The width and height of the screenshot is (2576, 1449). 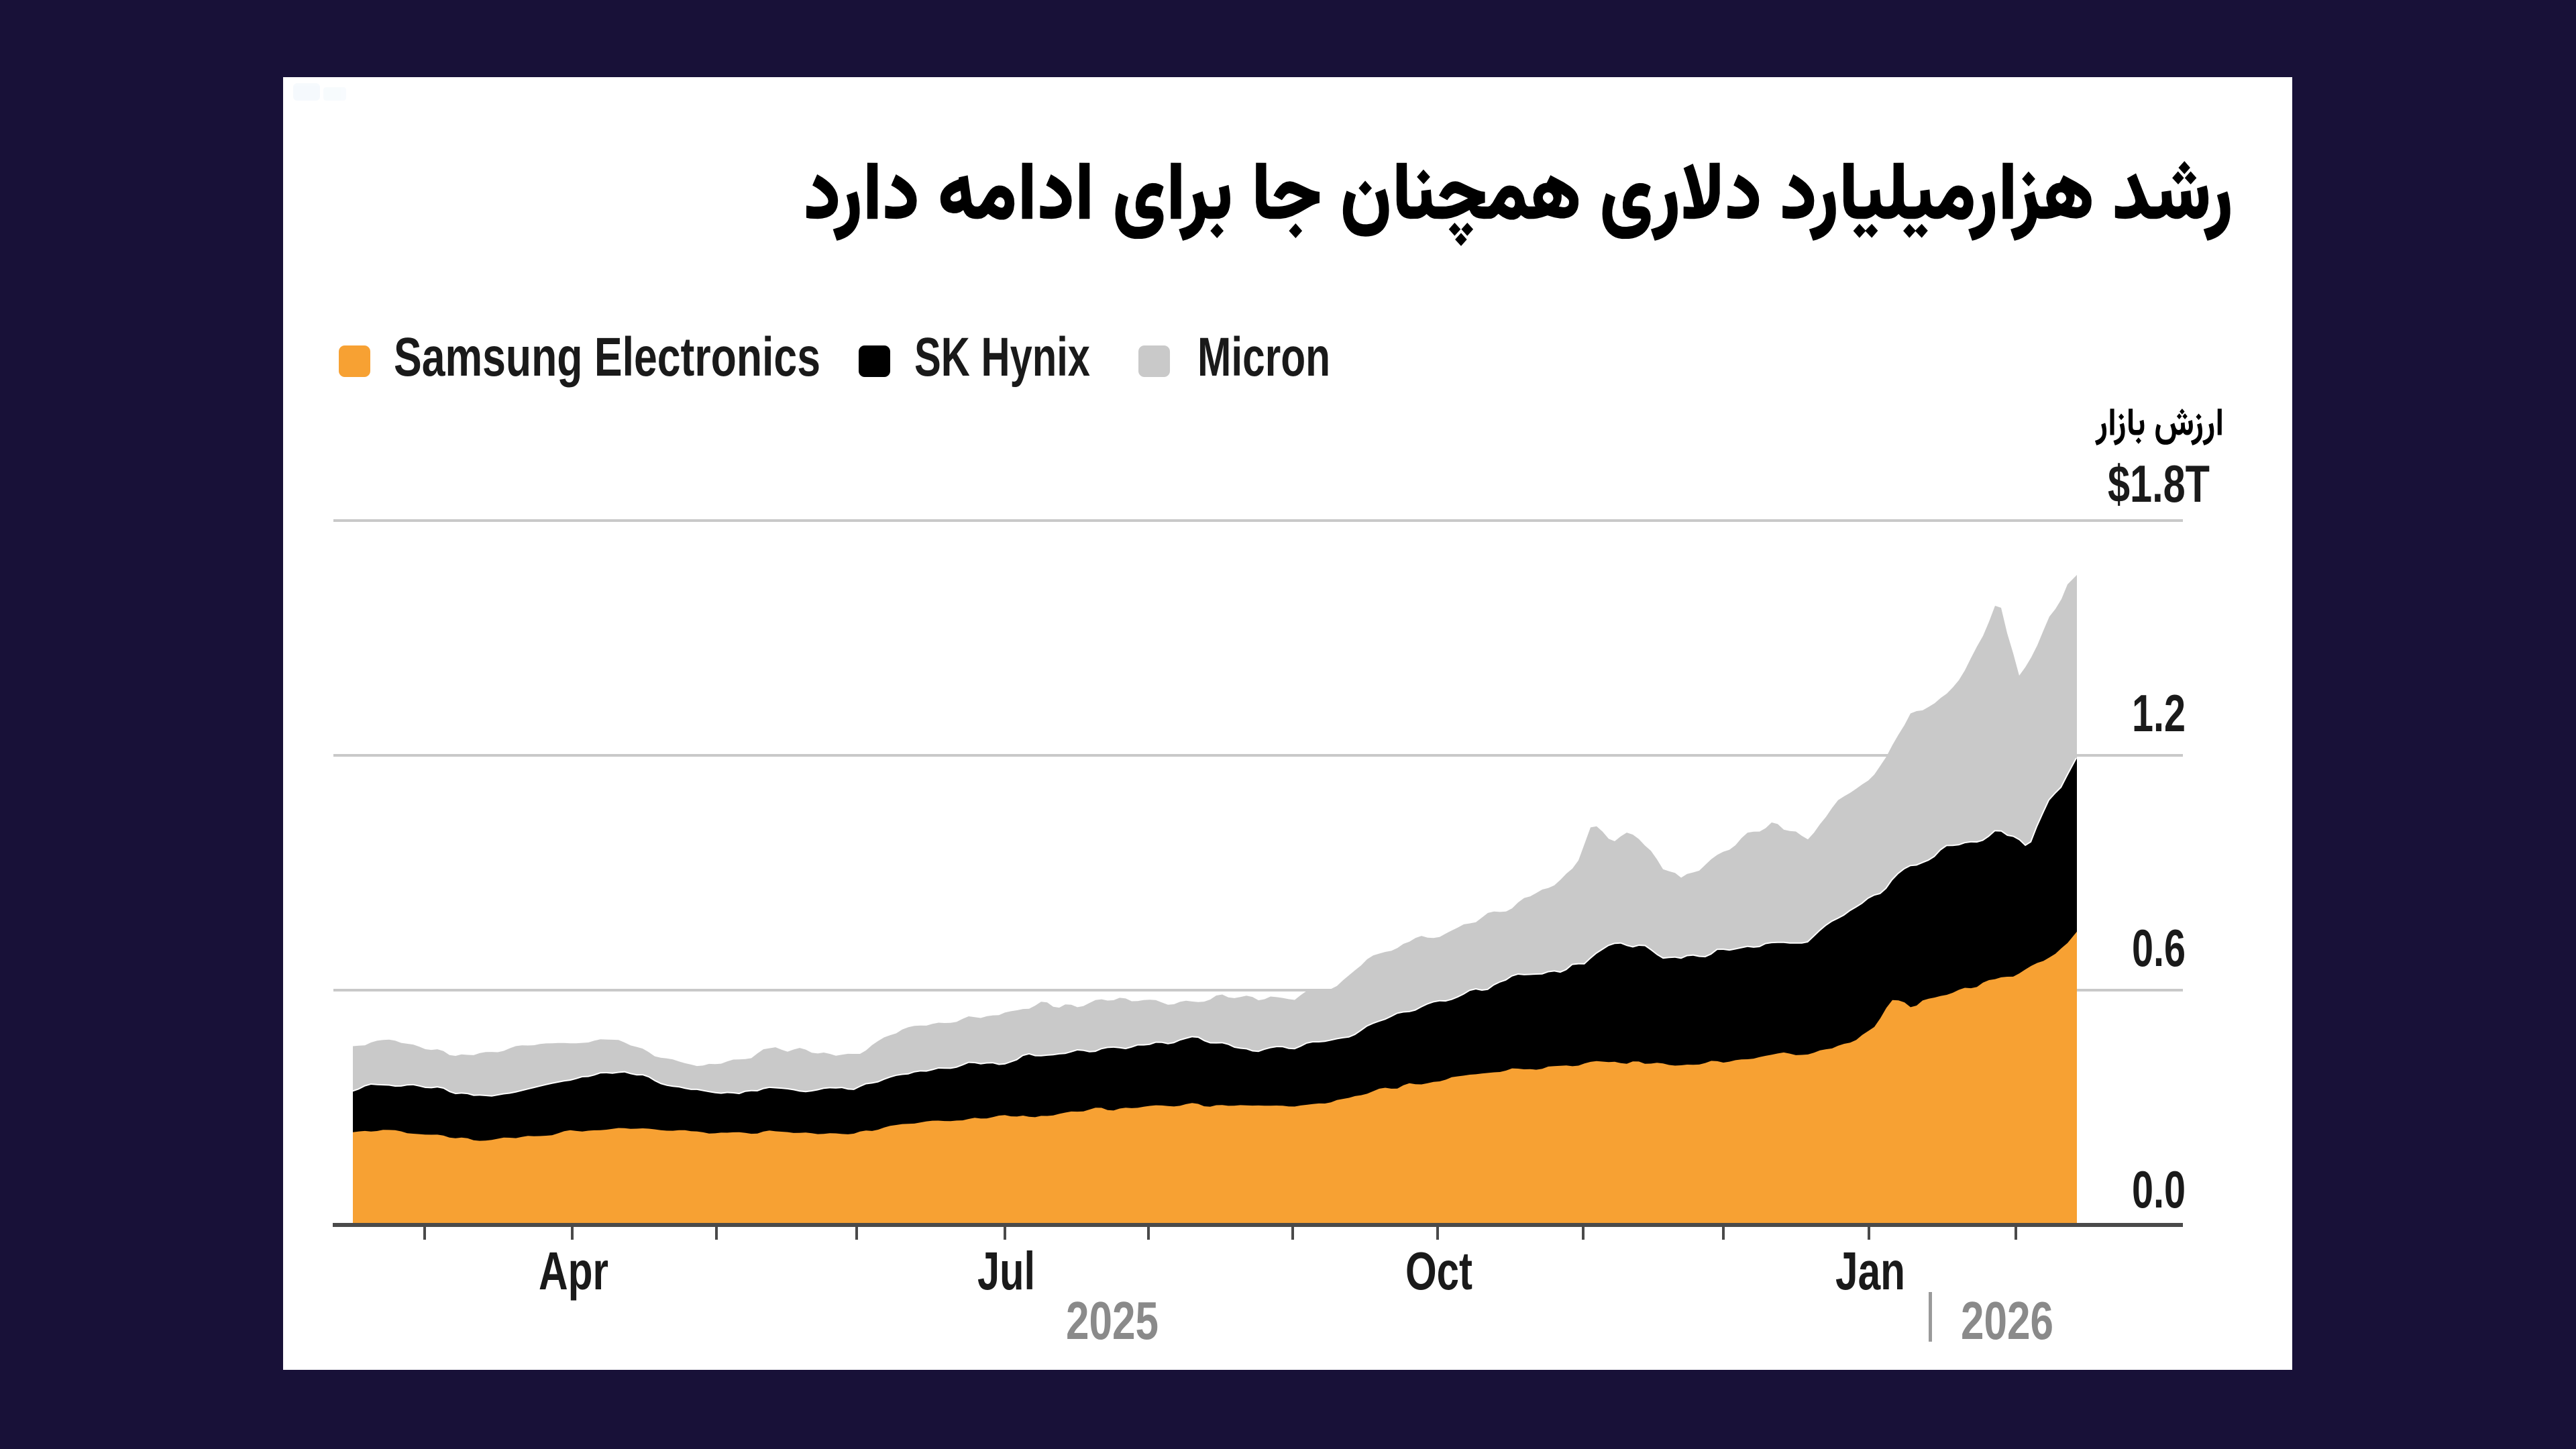 What do you see at coordinates (1870, 1271) in the screenshot?
I see `svg-text: Jan` at bounding box center [1870, 1271].